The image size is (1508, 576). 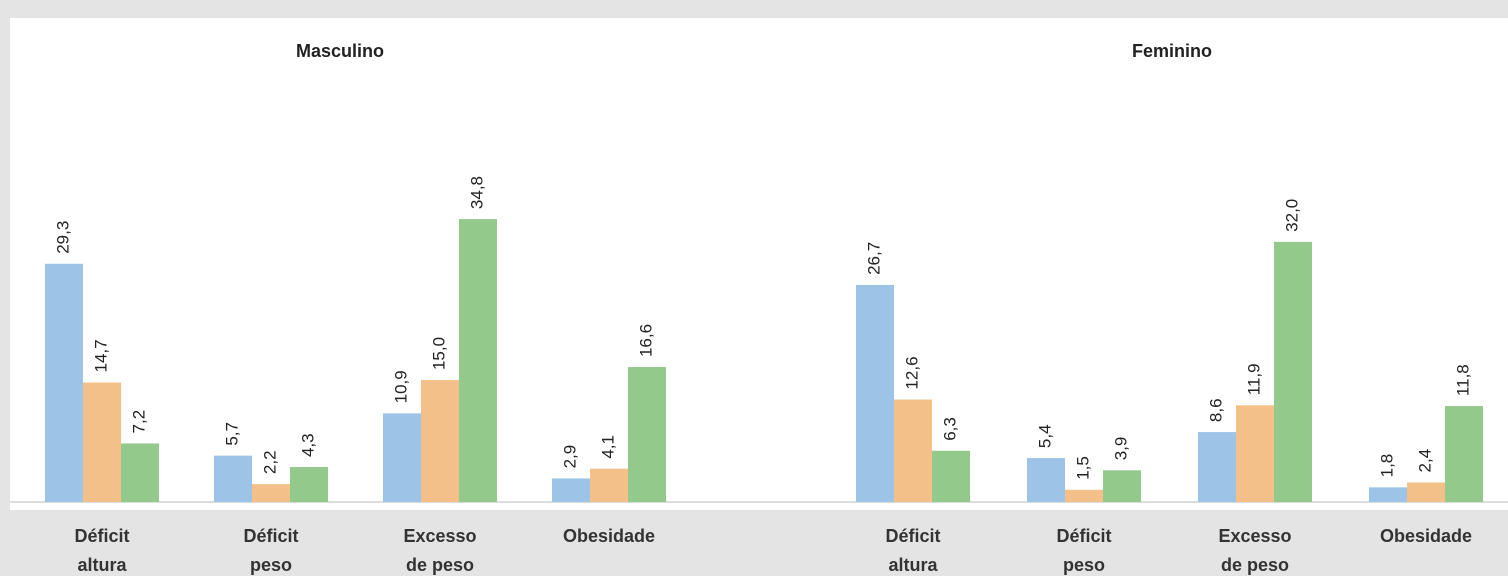 I want to click on data-label: 10,9, so click(x=400, y=386).